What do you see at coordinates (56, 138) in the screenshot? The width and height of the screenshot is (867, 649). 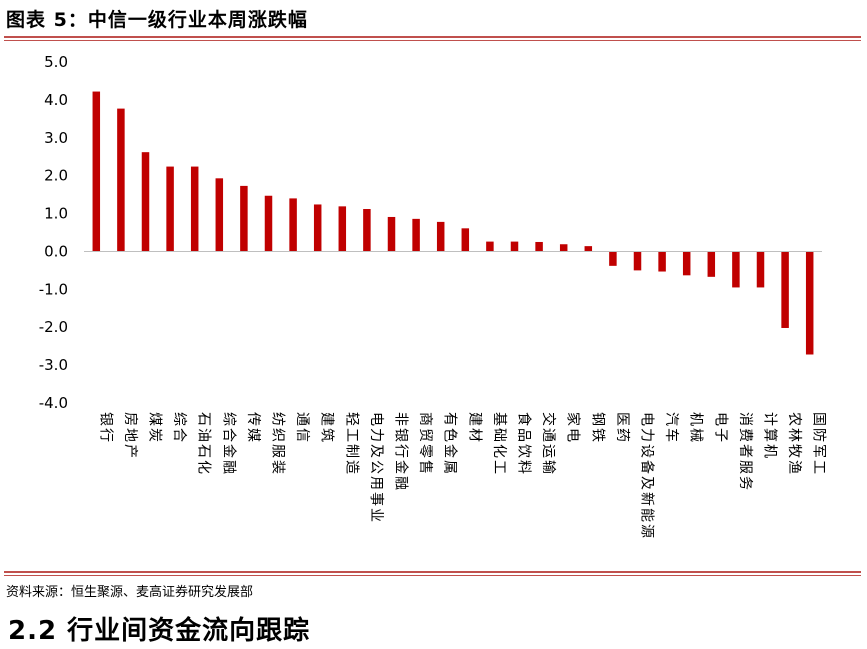 I see `y-tick-label: 3.0` at bounding box center [56, 138].